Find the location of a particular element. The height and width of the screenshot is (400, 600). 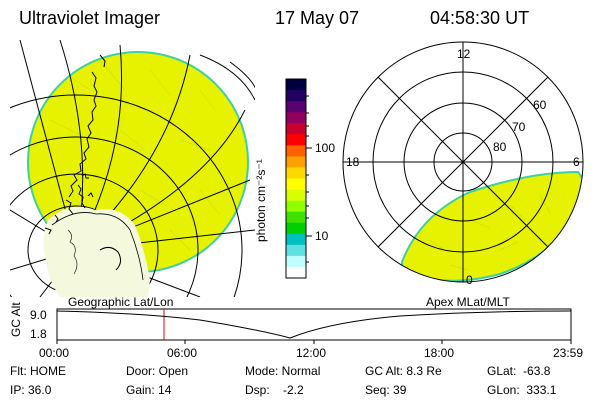

altitude-ylabel: GC Alt is located at coordinates (16, 319).